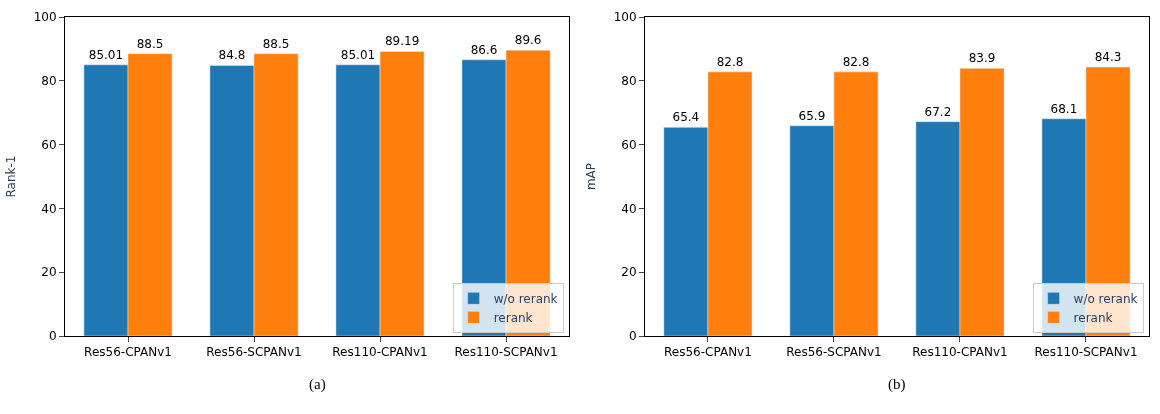 Image resolution: width=1160 pixels, height=414 pixels. What do you see at coordinates (528, 40) in the screenshot?
I see `data-label: 89.6` at bounding box center [528, 40].